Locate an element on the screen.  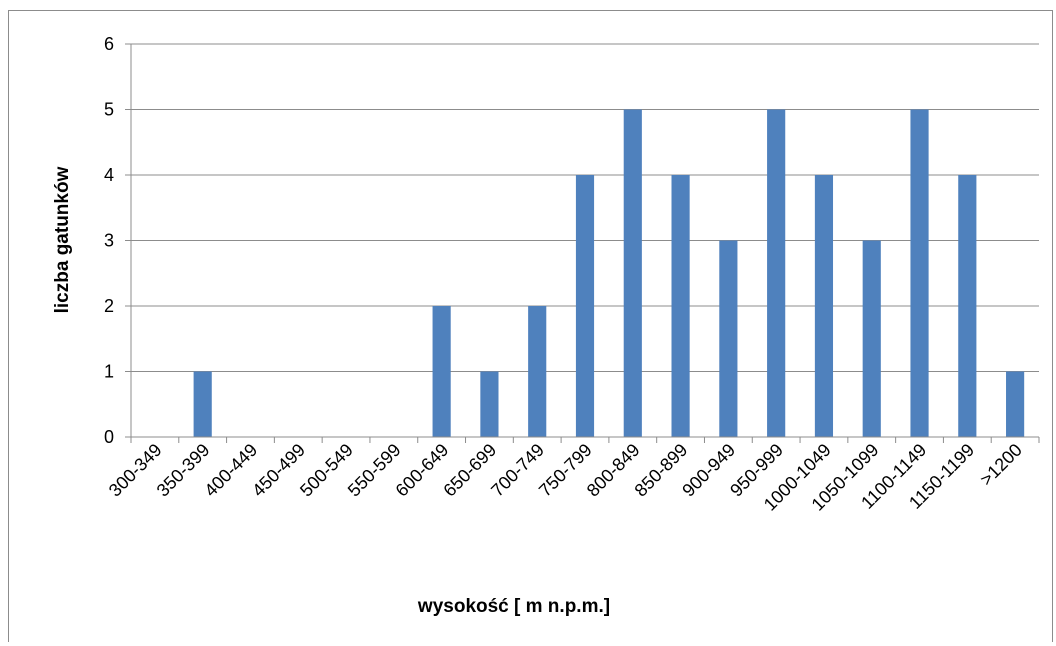
x-axis-title: wysokość [ m n.p.m.] is located at coordinates (513, 606).